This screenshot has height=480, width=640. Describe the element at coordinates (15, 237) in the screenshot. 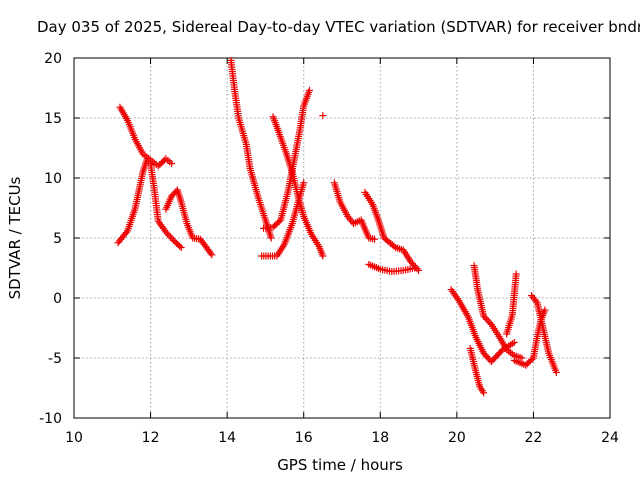

I see `y-axis-label: SDTVAR / TECUs` at that location.